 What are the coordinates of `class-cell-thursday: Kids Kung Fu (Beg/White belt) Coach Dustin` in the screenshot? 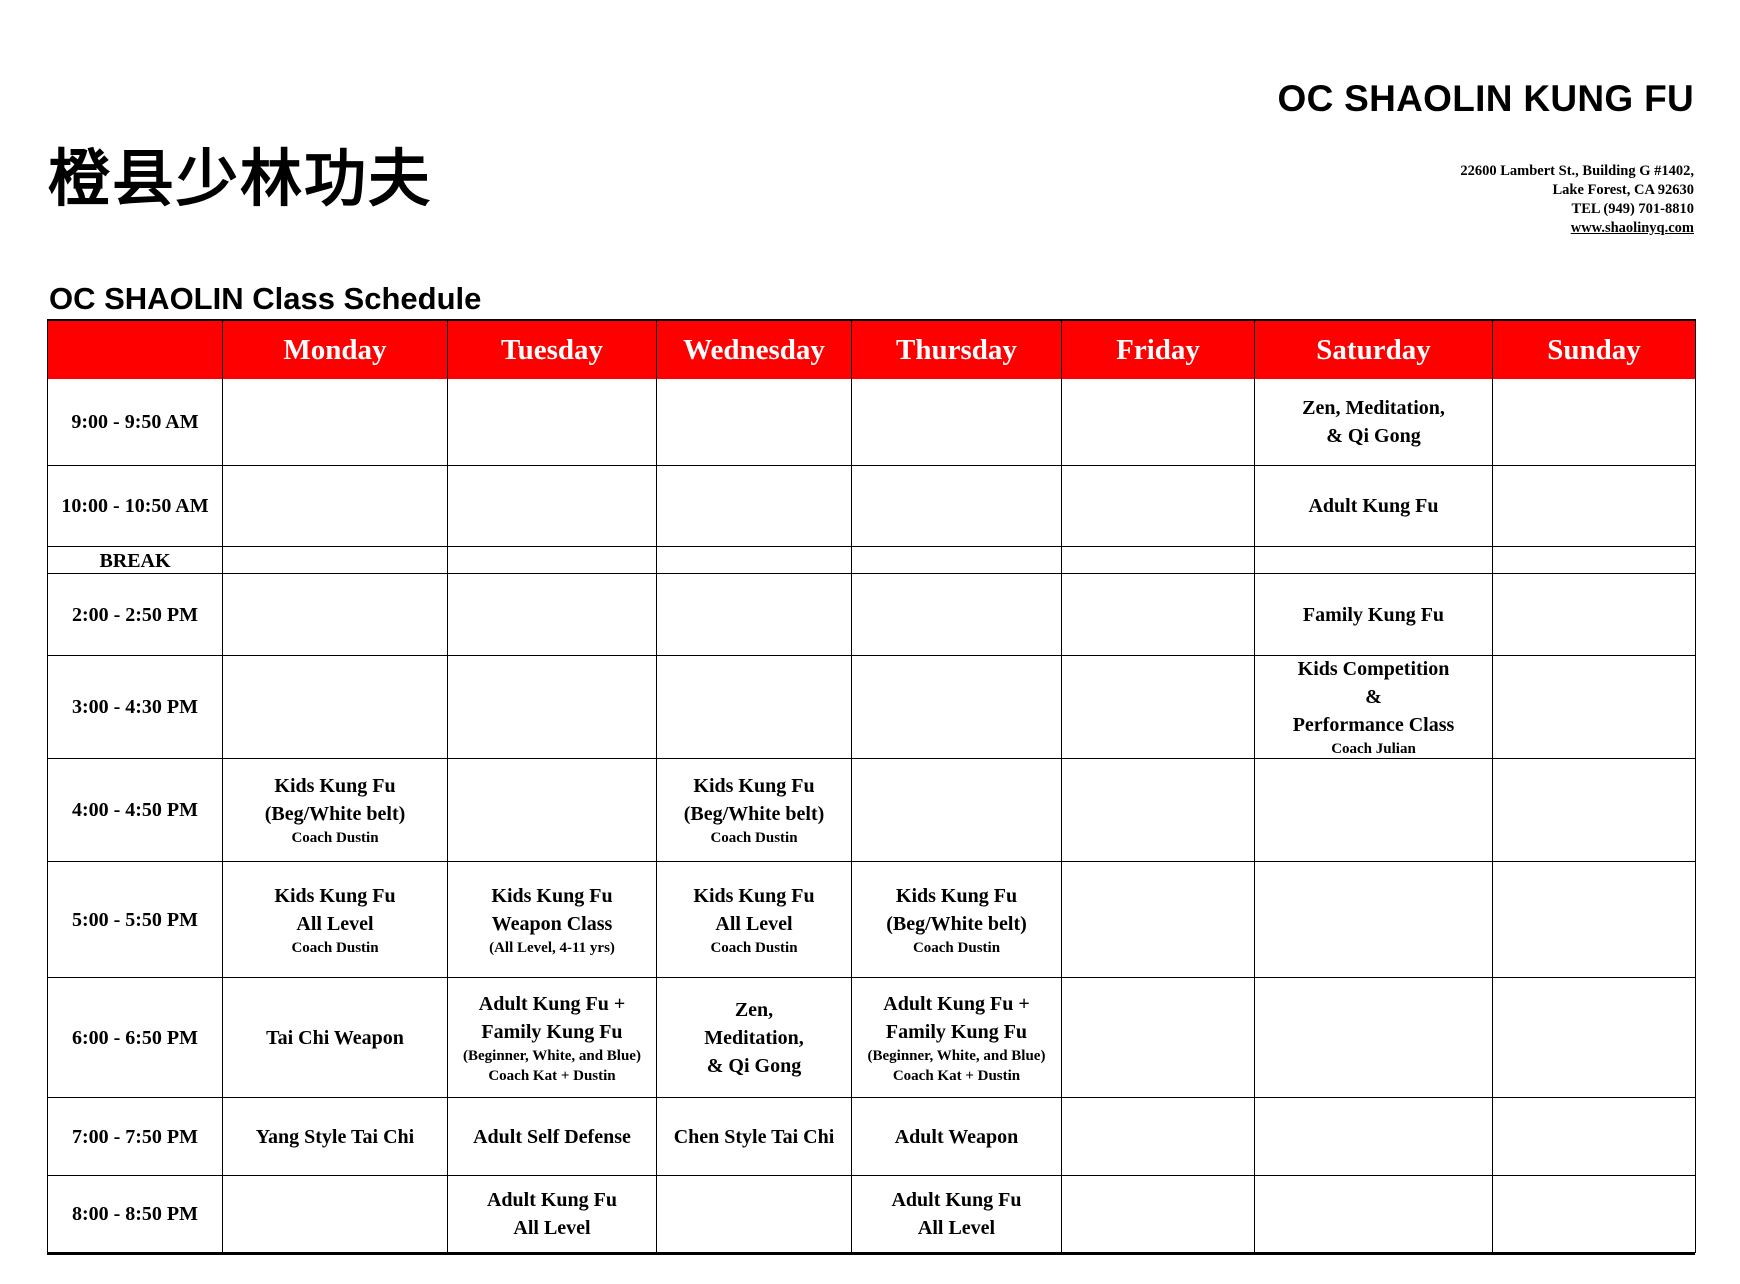 It's located at (957, 920).